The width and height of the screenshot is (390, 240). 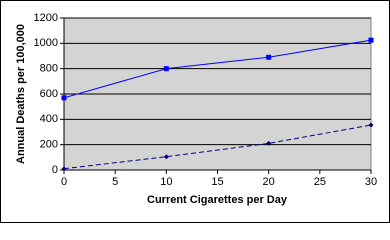 What do you see at coordinates (64, 182) in the screenshot?
I see `x-tick-label: 0` at bounding box center [64, 182].